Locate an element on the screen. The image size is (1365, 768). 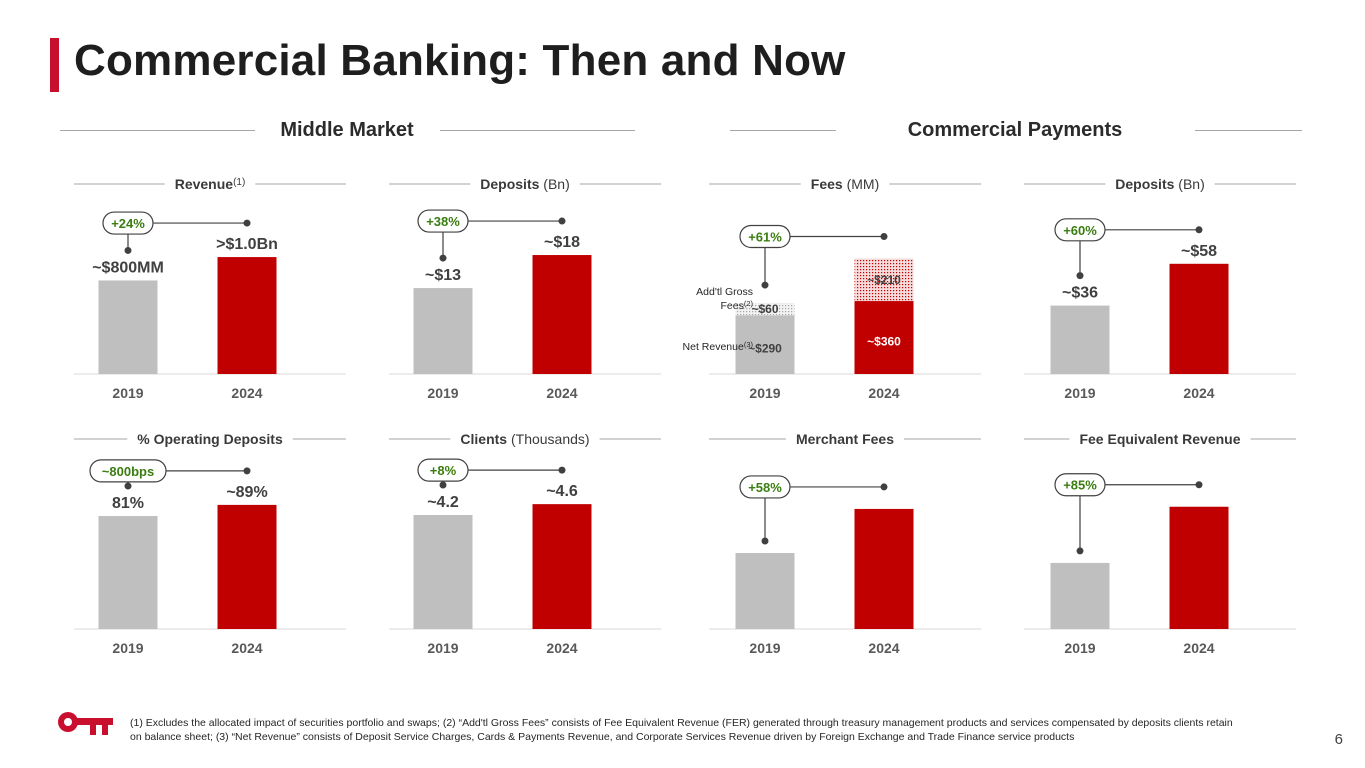
chart-revenue: Revenue(1) ~$800MM >$1.0Bn 2019 2024 +24% is located at coordinates (210, 290).